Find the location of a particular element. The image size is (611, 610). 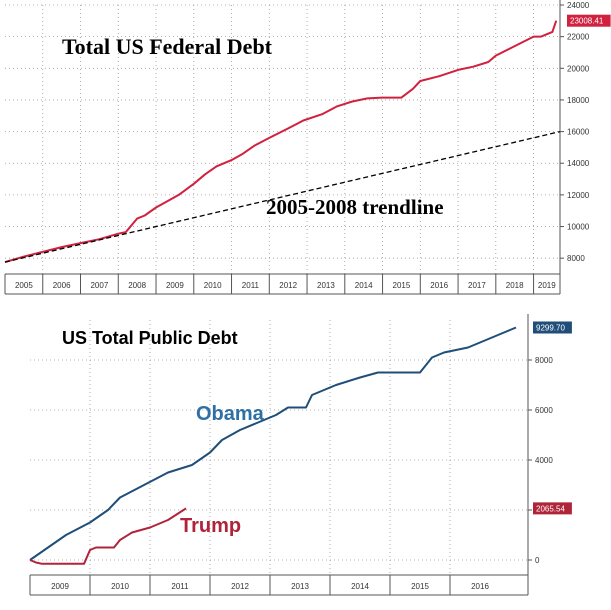

chart1-last-value-tag: 23008.41 is located at coordinates (589, 20).